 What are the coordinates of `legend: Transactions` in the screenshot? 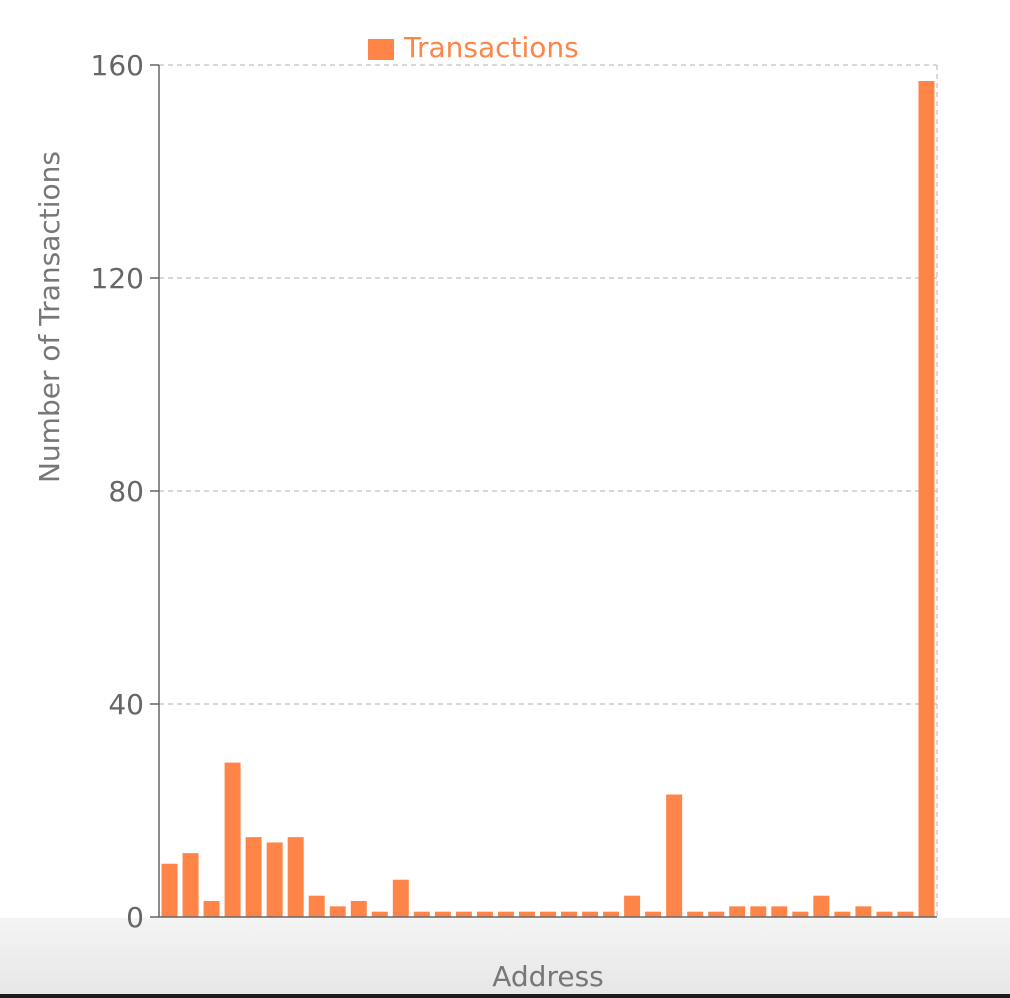 It's located at (473, 47).